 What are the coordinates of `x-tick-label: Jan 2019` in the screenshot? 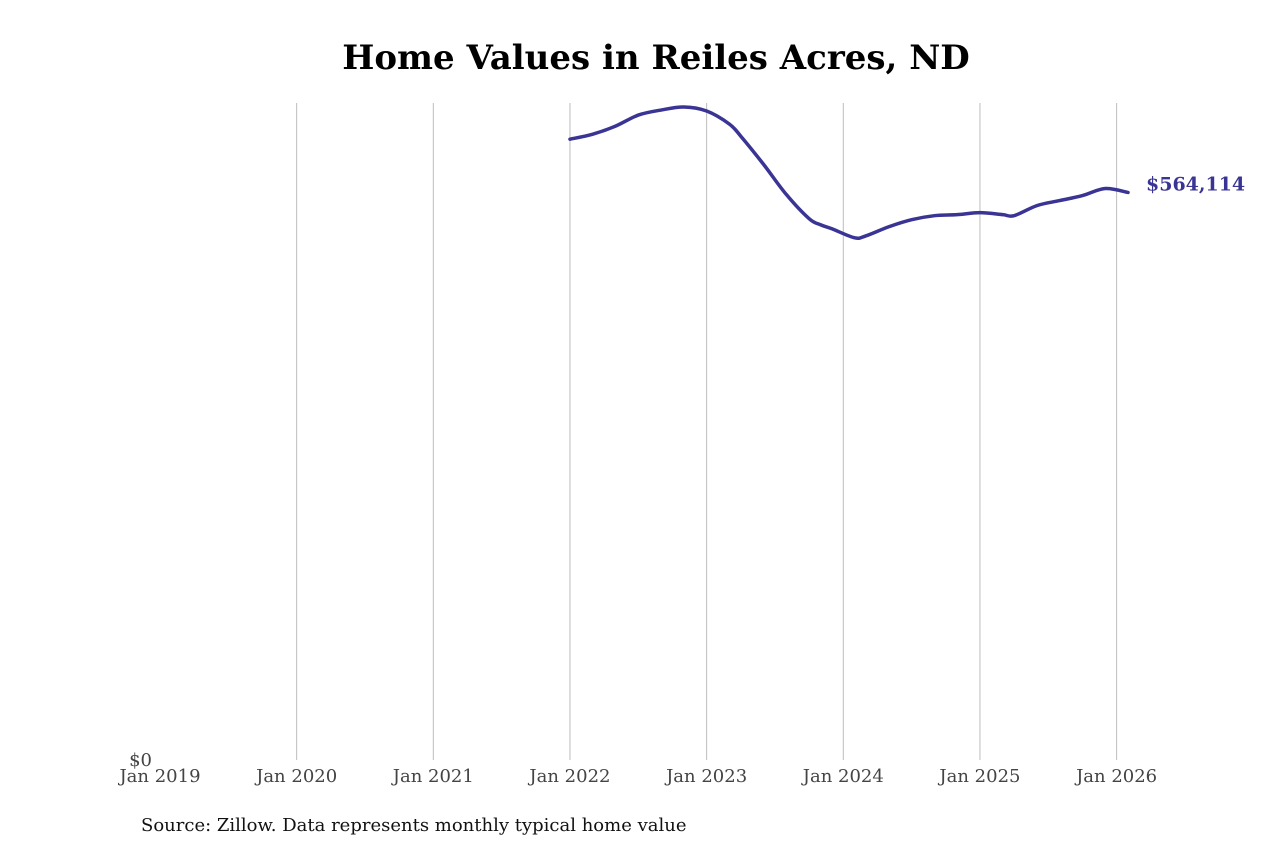 It's located at (158, 776).